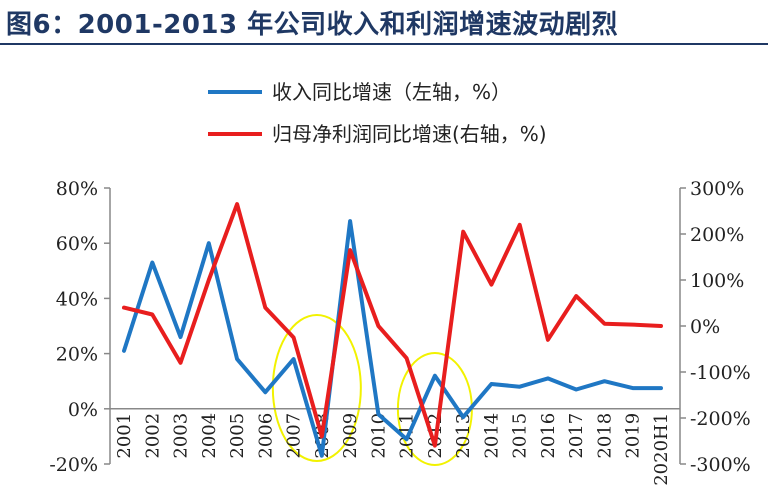 The image size is (768, 504). I want to click on x-tick-label: 2001, so click(124, 436).